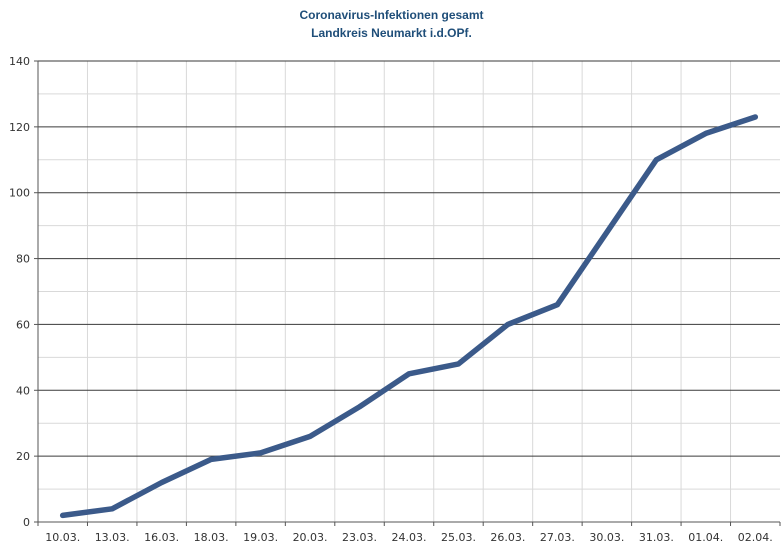  Describe the element at coordinates (458, 537) in the screenshot. I see `x-tick-label: 25.03.` at that location.